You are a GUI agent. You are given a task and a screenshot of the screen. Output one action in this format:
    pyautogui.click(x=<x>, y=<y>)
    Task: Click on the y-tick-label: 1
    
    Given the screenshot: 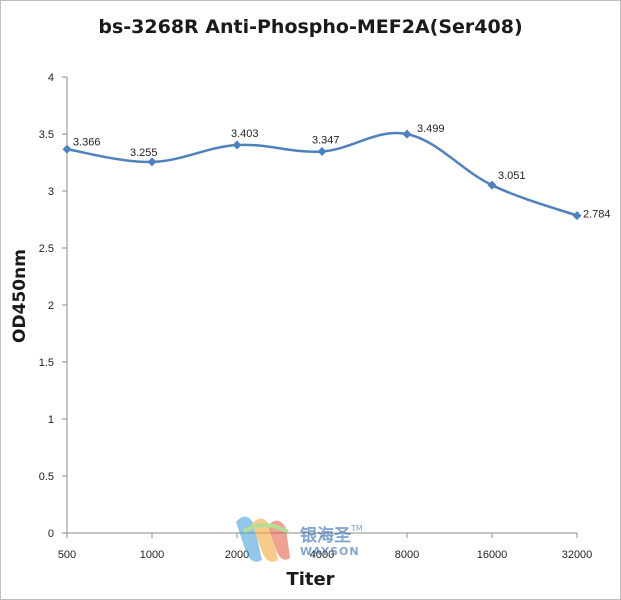 What is the action you would take?
    pyautogui.click(x=51, y=420)
    